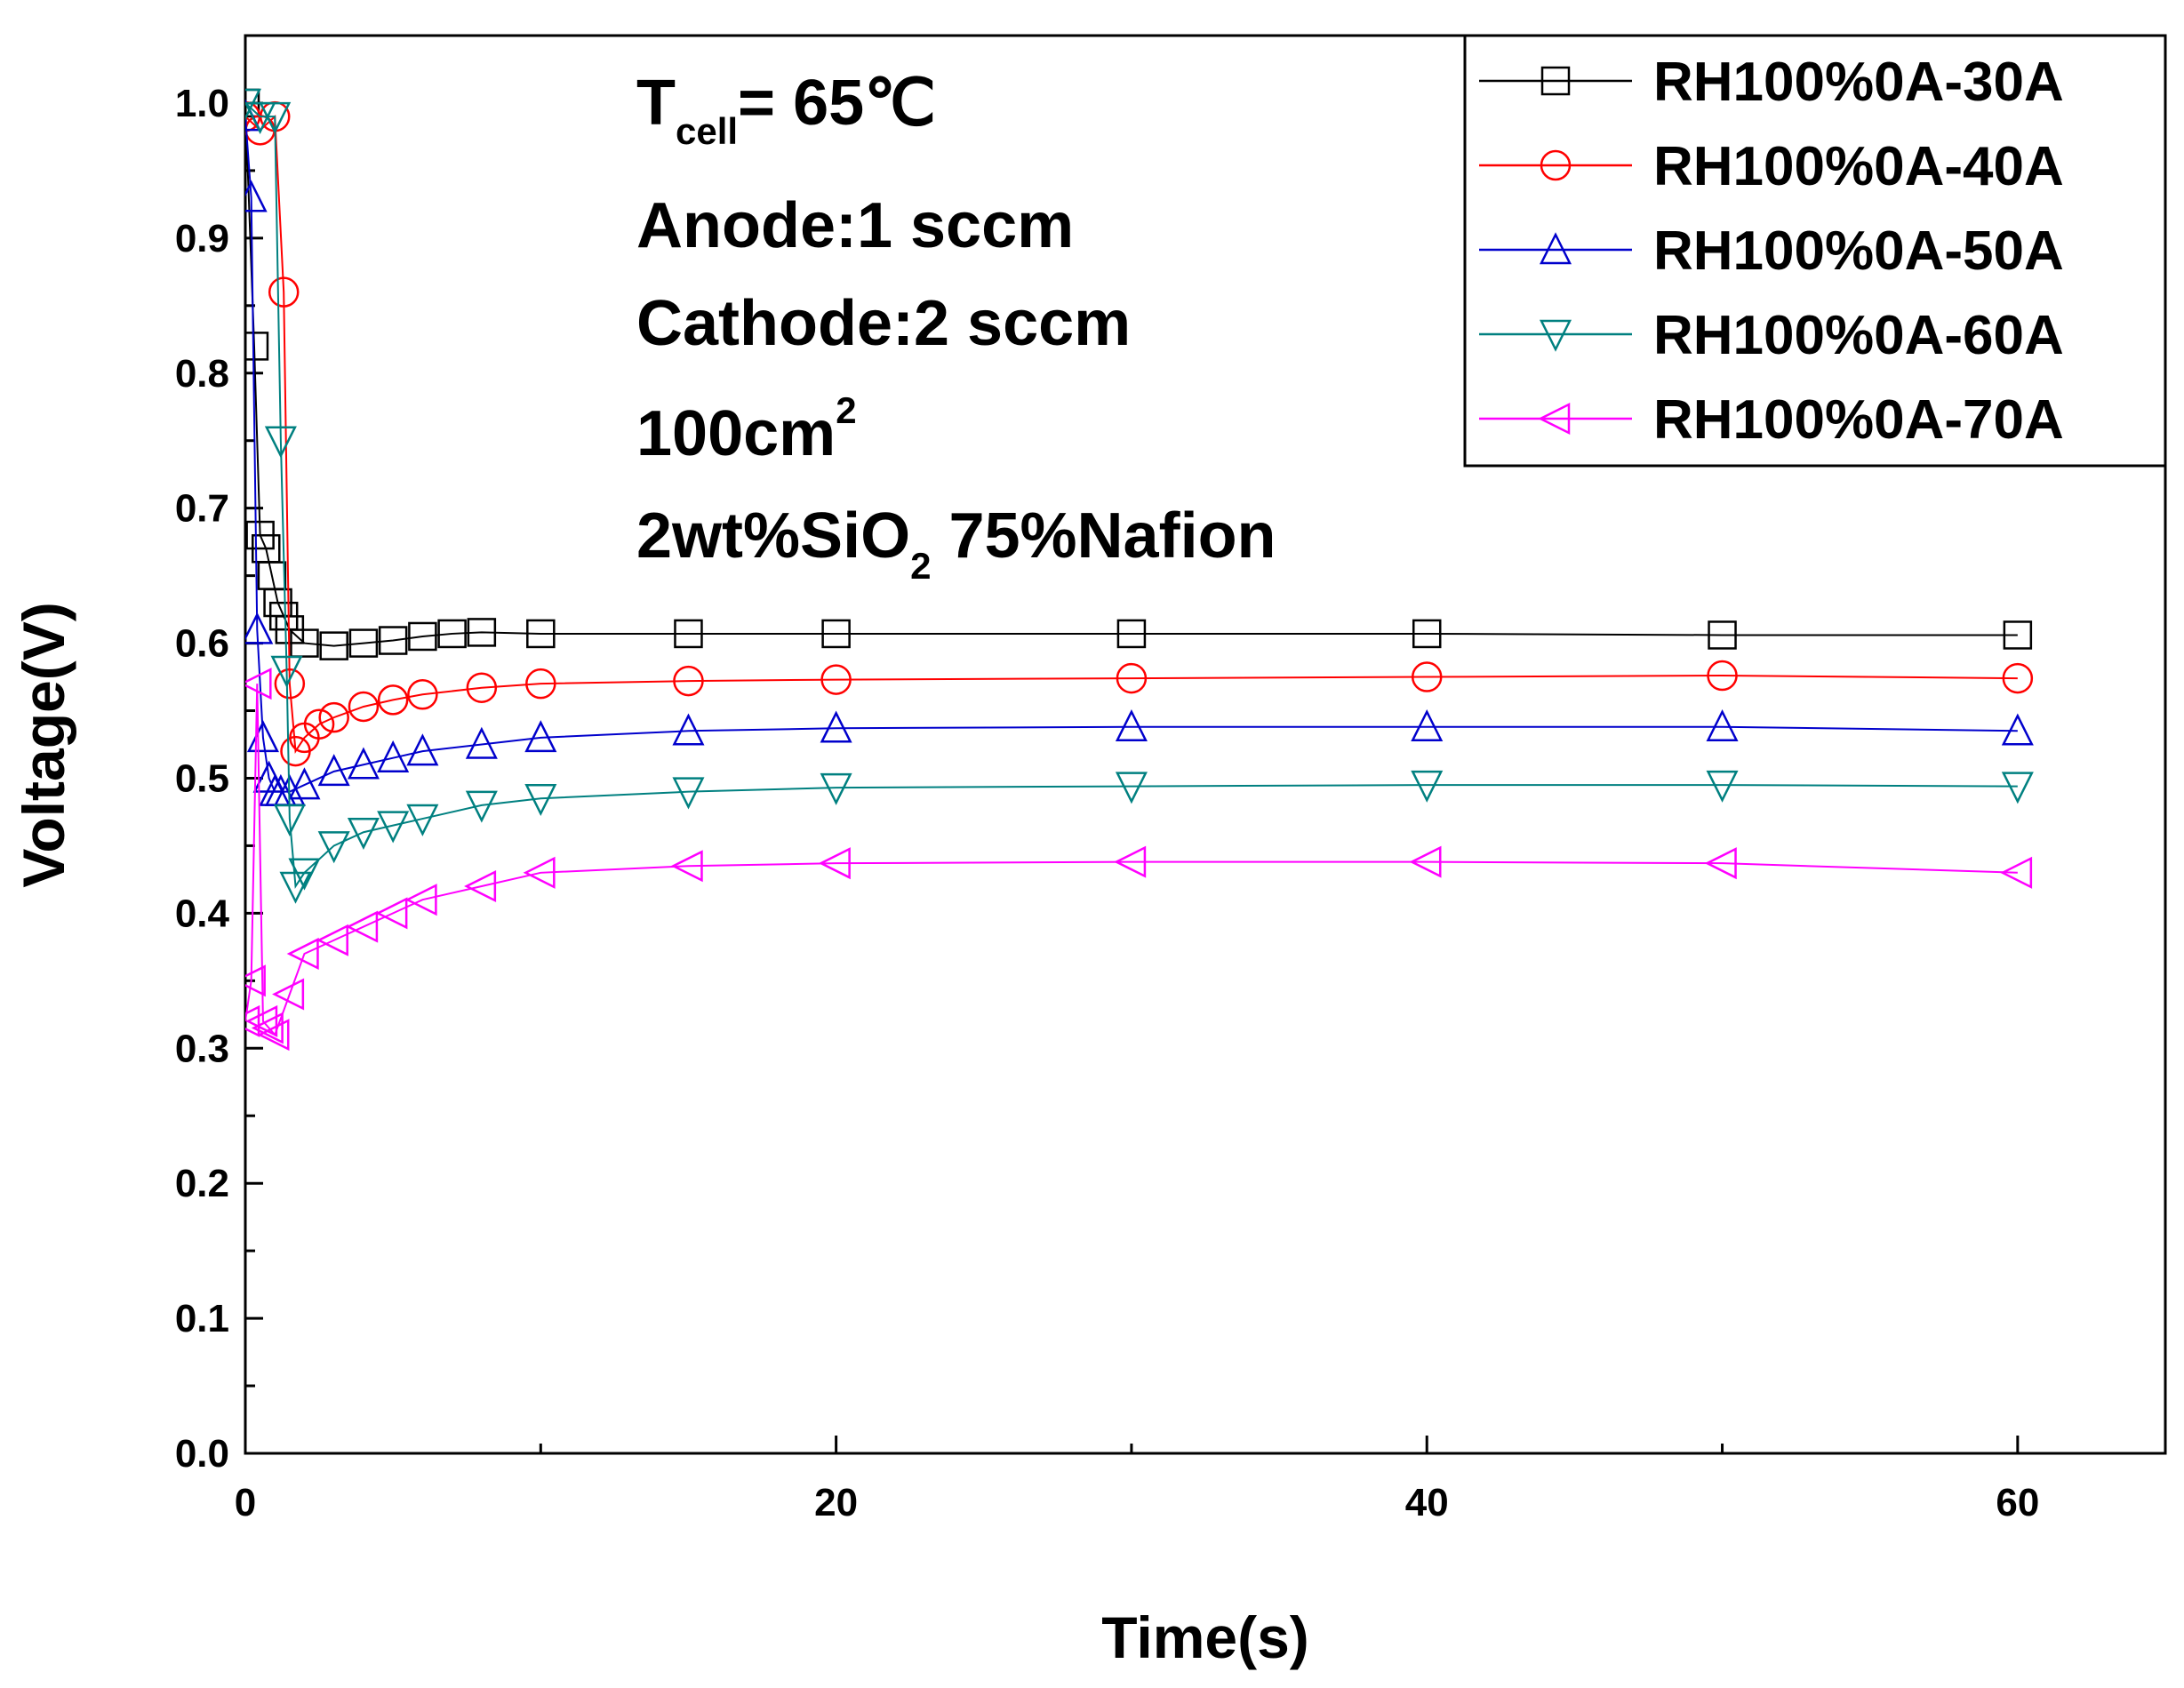 This screenshot has width=2184, height=1688. I want to click on legend-item: RH100%0A-30A, so click(1771, 82).